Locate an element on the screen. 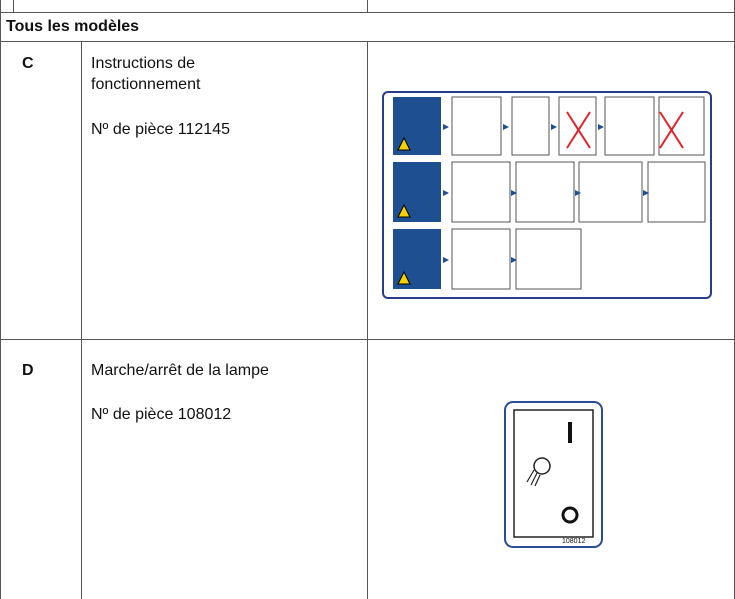 This screenshot has height=599, width=735. part-number: Nº de pièce 112145 is located at coordinates (160, 129).